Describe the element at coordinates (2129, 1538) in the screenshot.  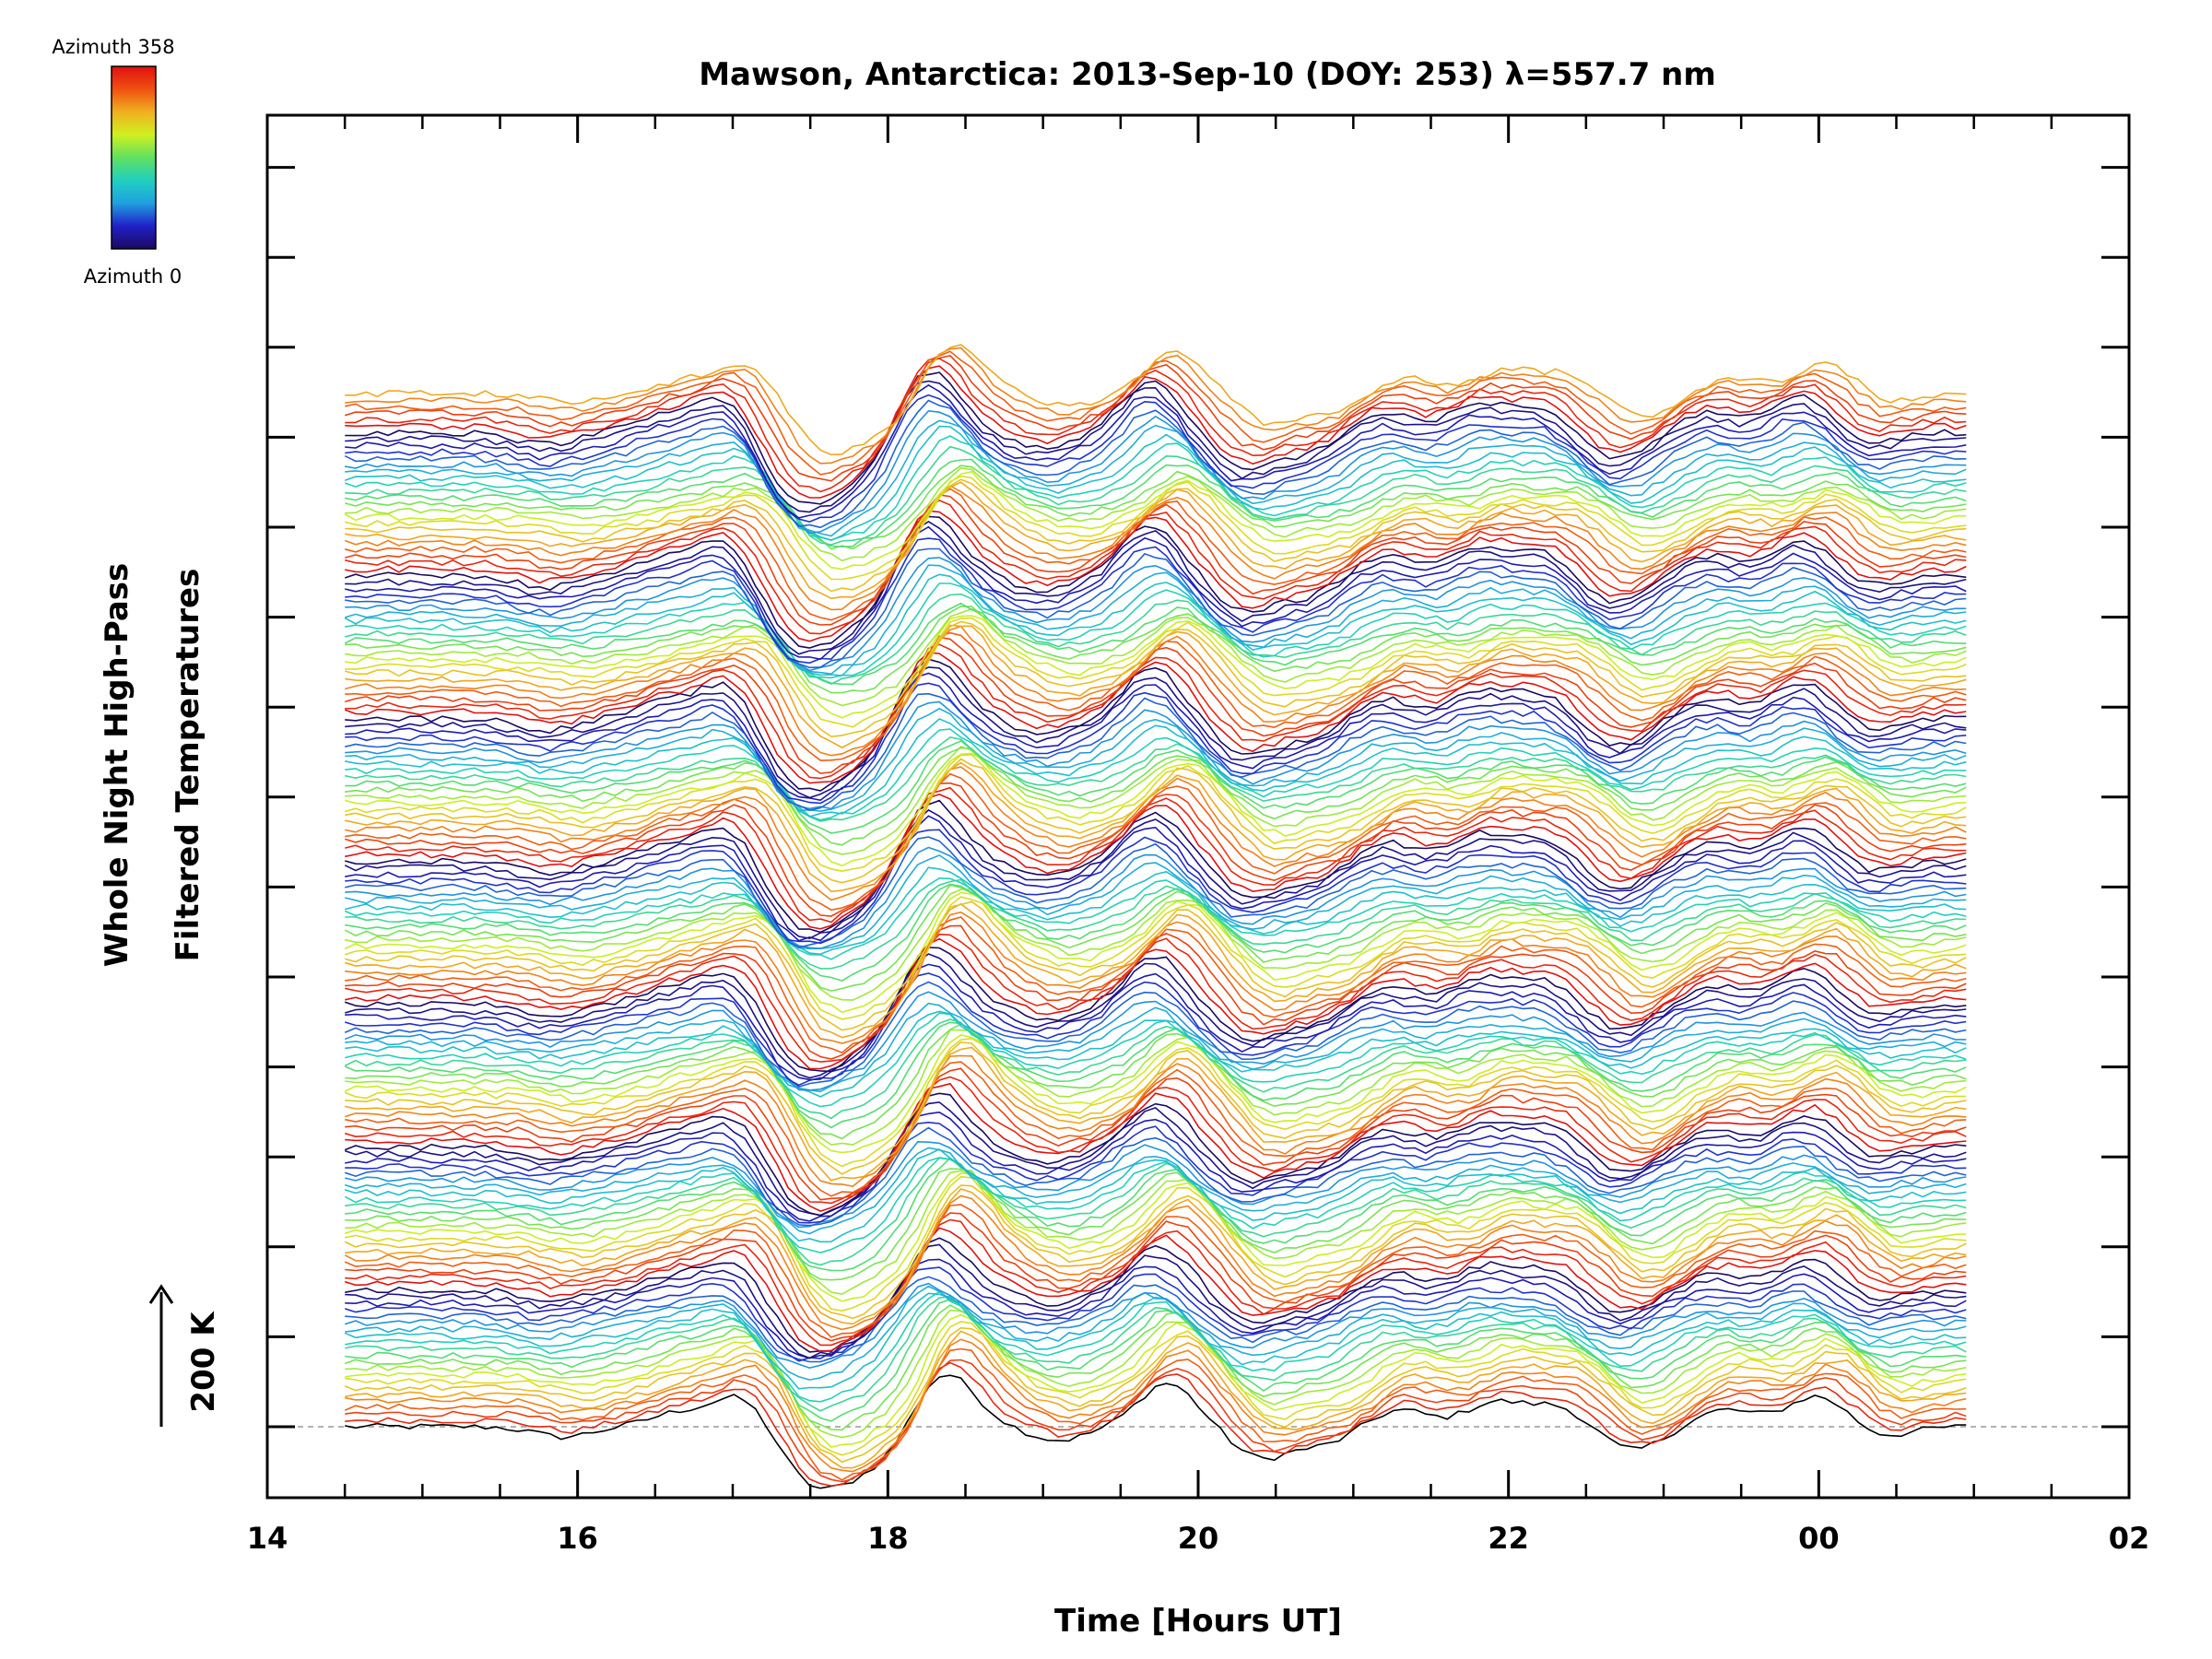
I see `x-tick-label: 02` at that location.